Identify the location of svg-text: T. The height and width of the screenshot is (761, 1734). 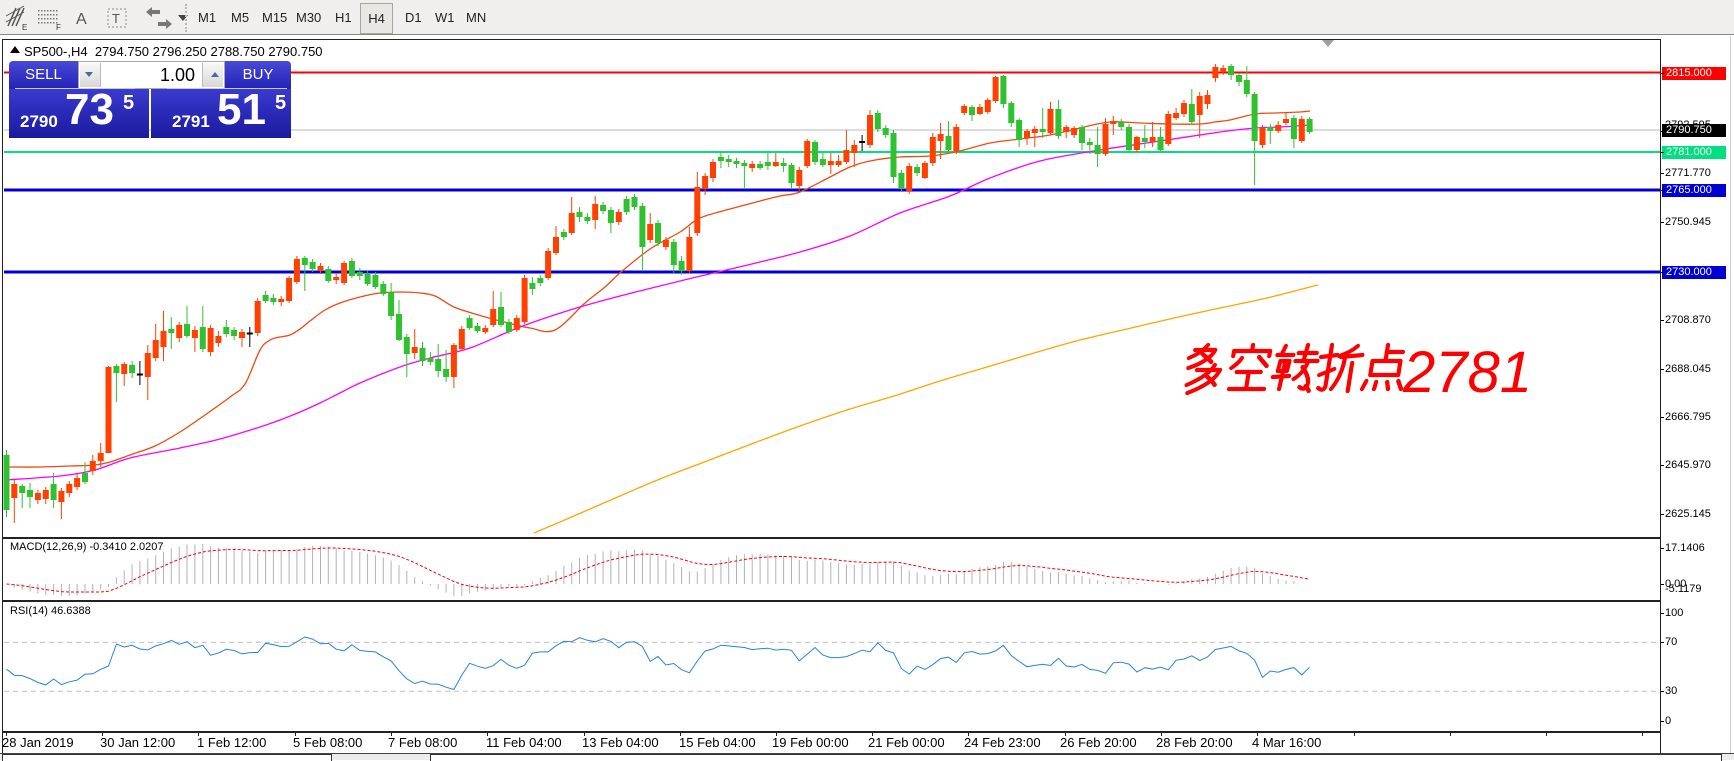
(116, 18).